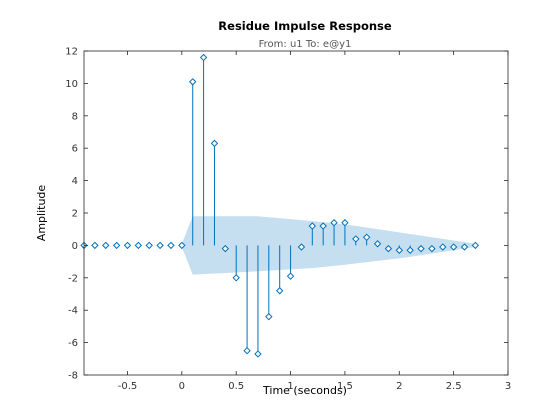 The width and height of the screenshot is (560, 420). Describe the element at coordinates (182, 386) in the screenshot. I see `x-tick-label: 0` at that location.